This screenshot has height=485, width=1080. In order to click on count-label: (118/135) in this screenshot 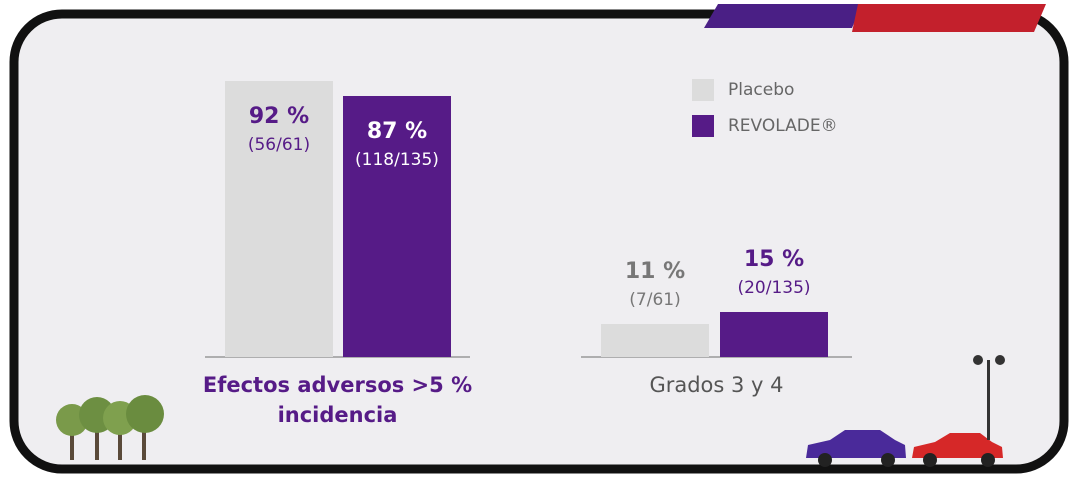, I will do `click(397, 160)`.